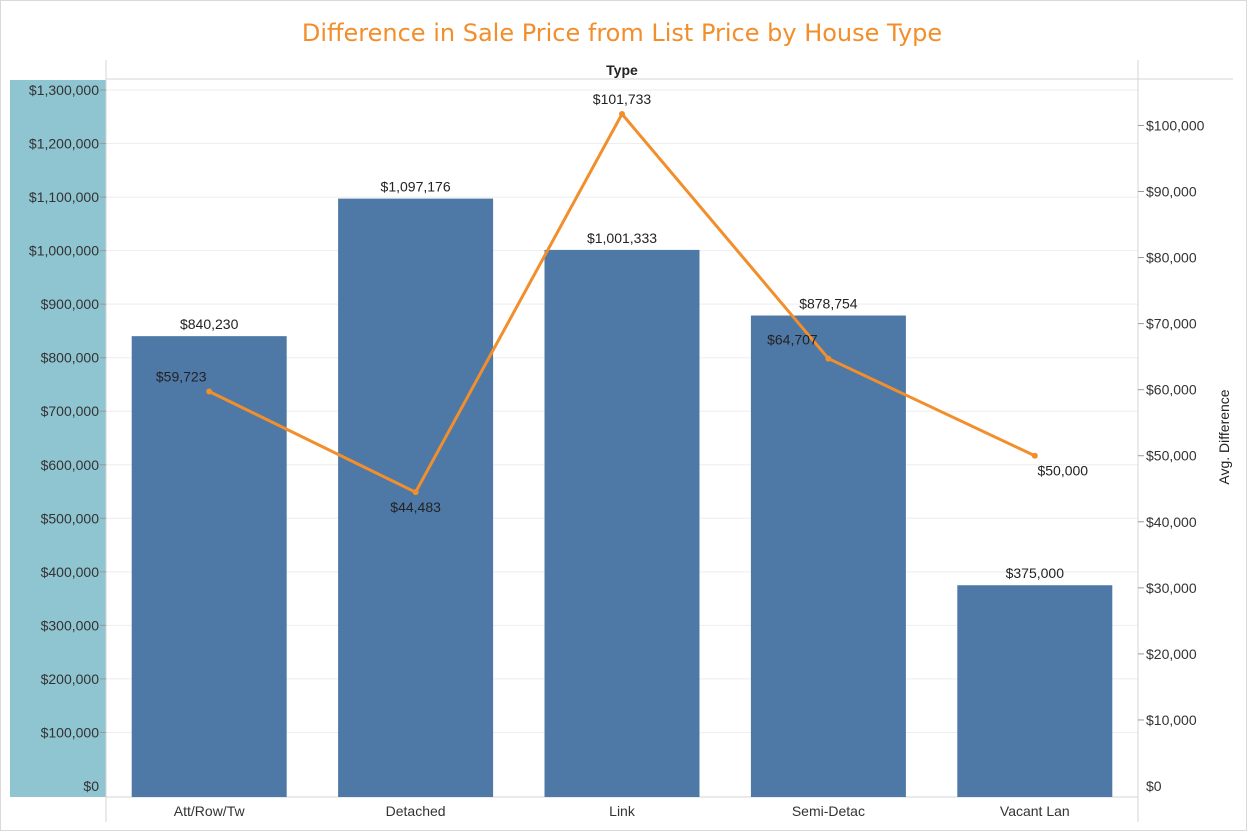  What do you see at coordinates (91, 786) in the screenshot?
I see `left-tick-label: $0` at bounding box center [91, 786].